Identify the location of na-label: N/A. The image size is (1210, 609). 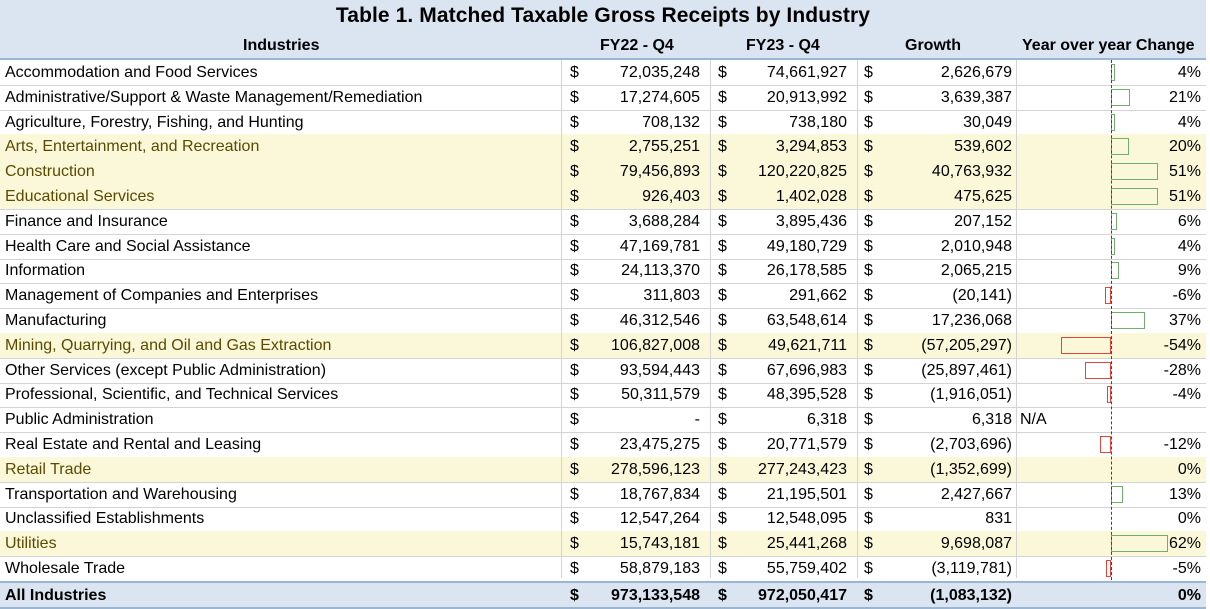
(1033, 420).